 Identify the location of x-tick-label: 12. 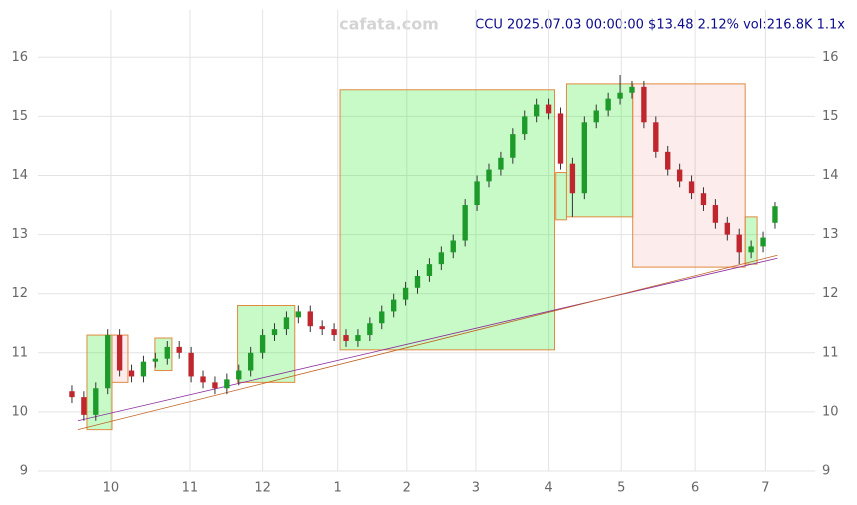
(262, 488).